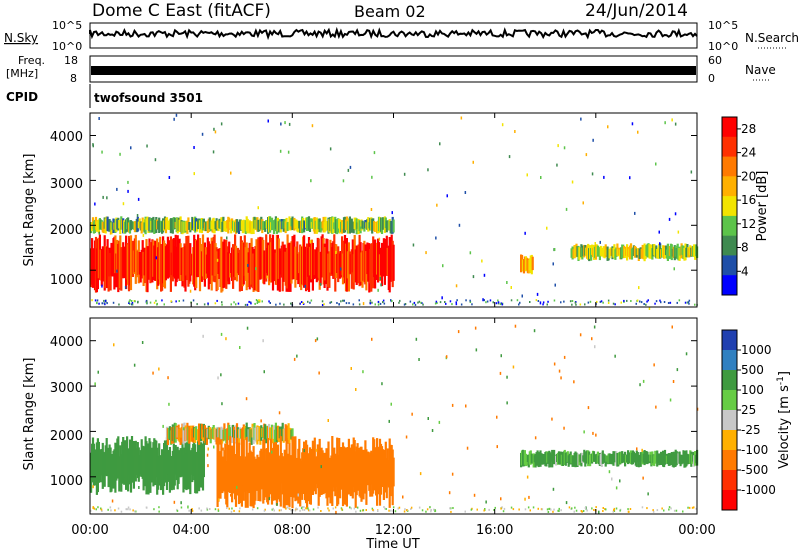 This screenshot has width=800, height=554. What do you see at coordinates (751, 430) in the screenshot?
I see `velocity-colorbar-ticklabel: -25` at bounding box center [751, 430].